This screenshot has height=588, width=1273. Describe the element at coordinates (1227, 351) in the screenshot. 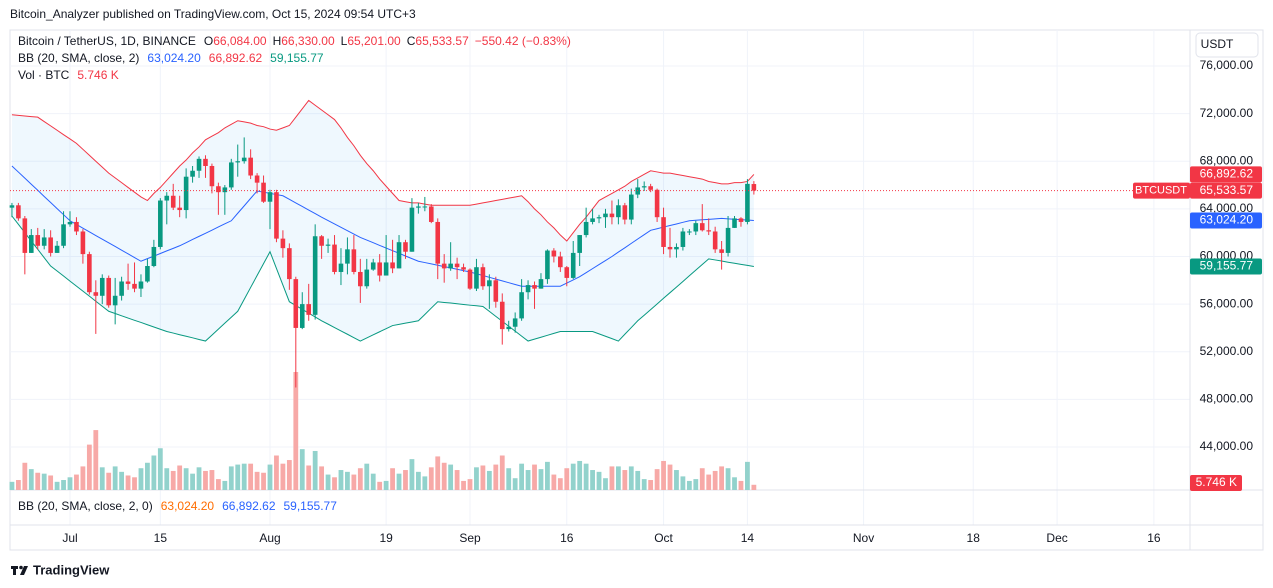

I see `y-tick-label: 52,000.00` at that location.